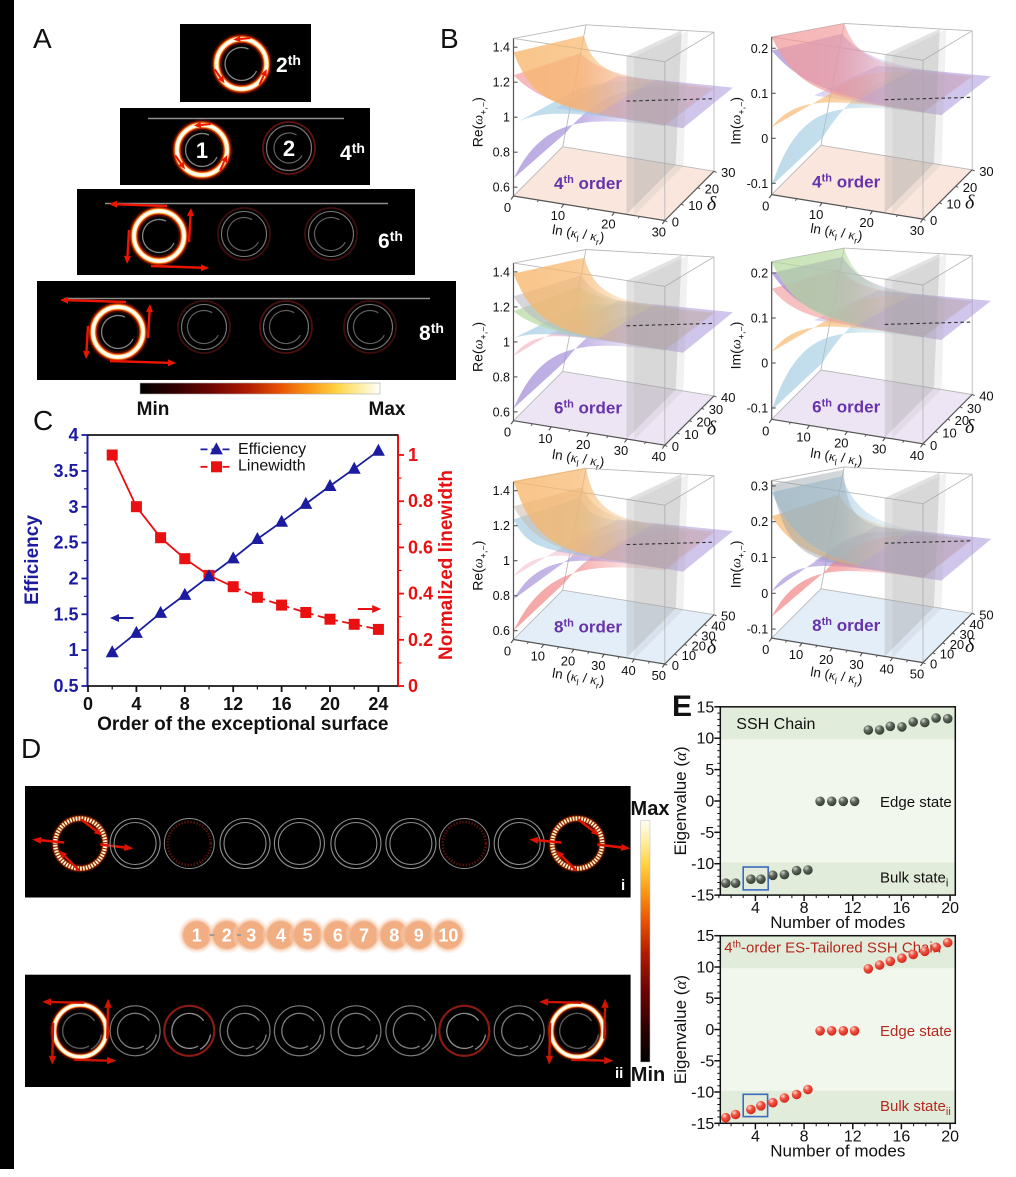  What do you see at coordinates (702, 896) in the screenshot?
I see `svg-text: -15` at bounding box center [702, 896].